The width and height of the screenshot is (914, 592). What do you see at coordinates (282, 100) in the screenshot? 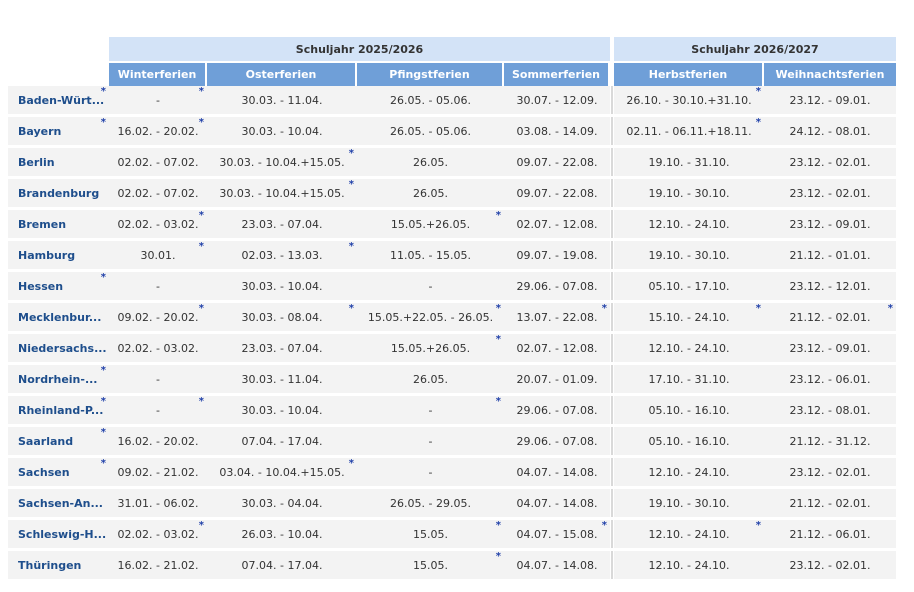
I see `date-range: 30.03. - 11.04.` at bounding box center [282, 100].